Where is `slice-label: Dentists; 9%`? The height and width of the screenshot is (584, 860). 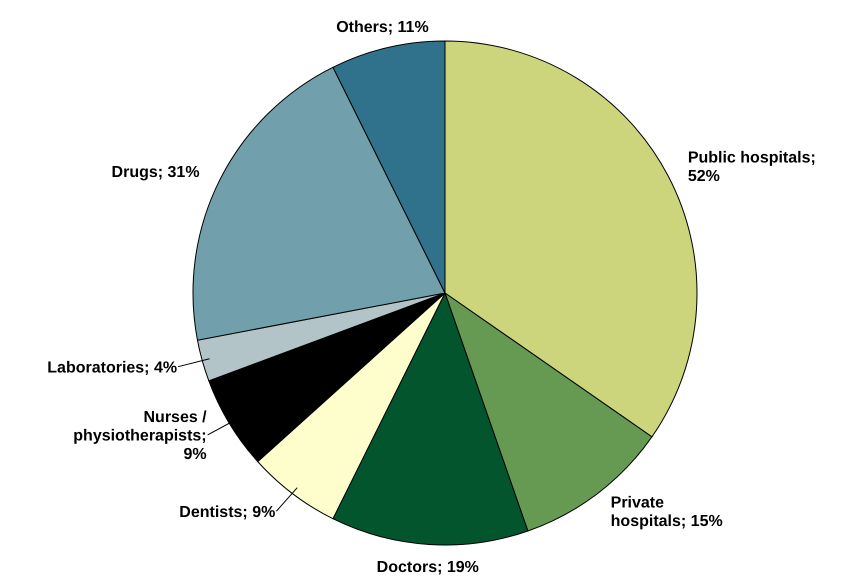 slice-label: Dentists; 9% is located at coordinates (227, 512).